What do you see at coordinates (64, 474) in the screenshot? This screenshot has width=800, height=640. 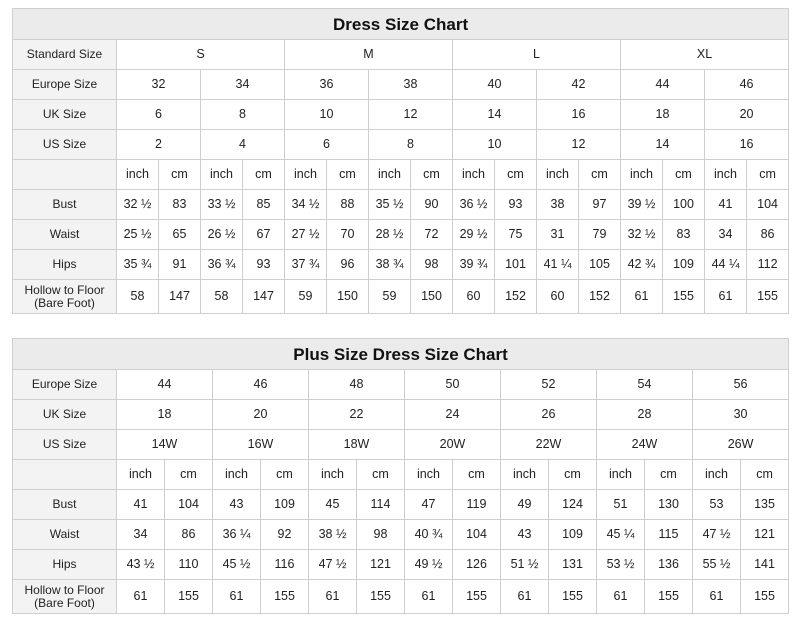 I see `row-label` at bounding box center [64, 474].